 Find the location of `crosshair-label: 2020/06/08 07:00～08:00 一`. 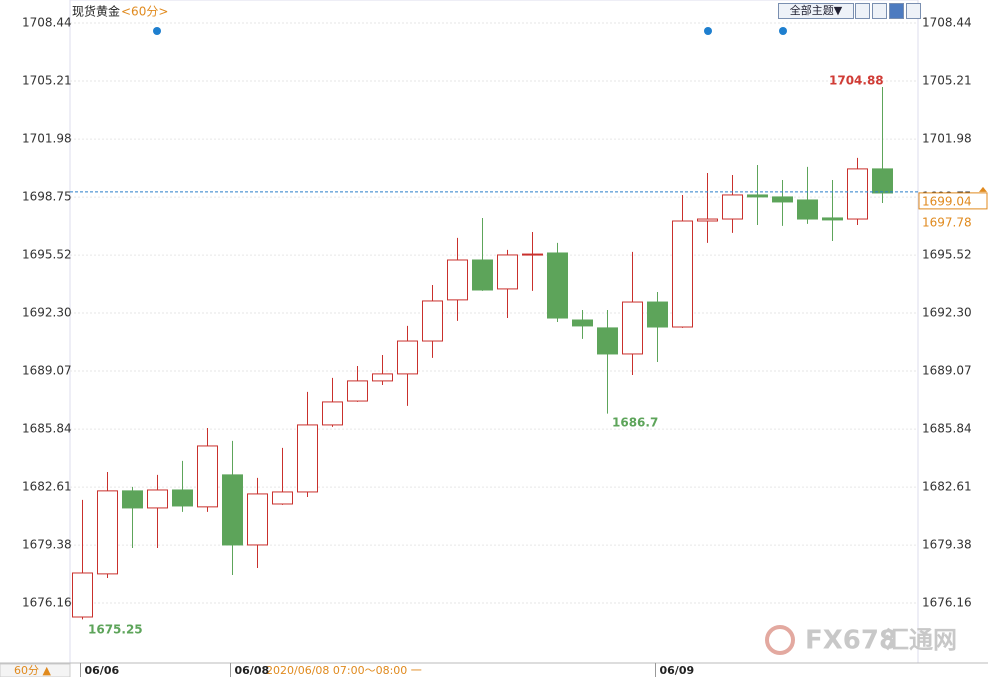

crosshair-label: 2020/06/08 07:00～08:00 一 is located at coordinates (344, 670).